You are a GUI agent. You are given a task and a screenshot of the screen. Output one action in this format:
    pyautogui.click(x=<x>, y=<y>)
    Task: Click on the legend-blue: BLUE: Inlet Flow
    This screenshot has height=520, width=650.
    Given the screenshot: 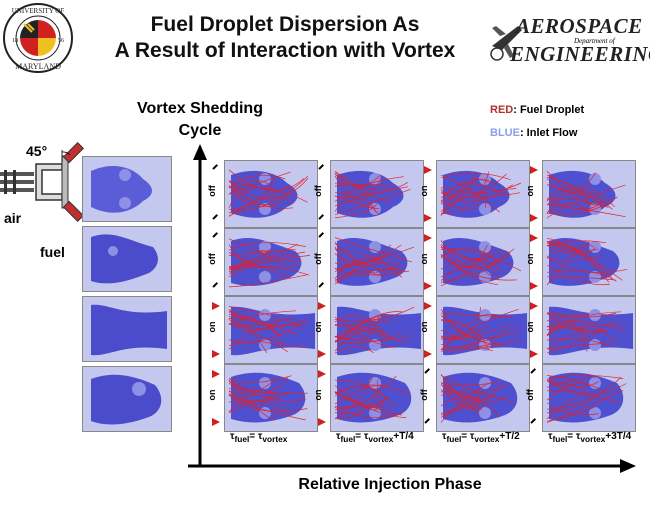 What is the action you would take?
    pyautogui.click(x=533, y=133)
    